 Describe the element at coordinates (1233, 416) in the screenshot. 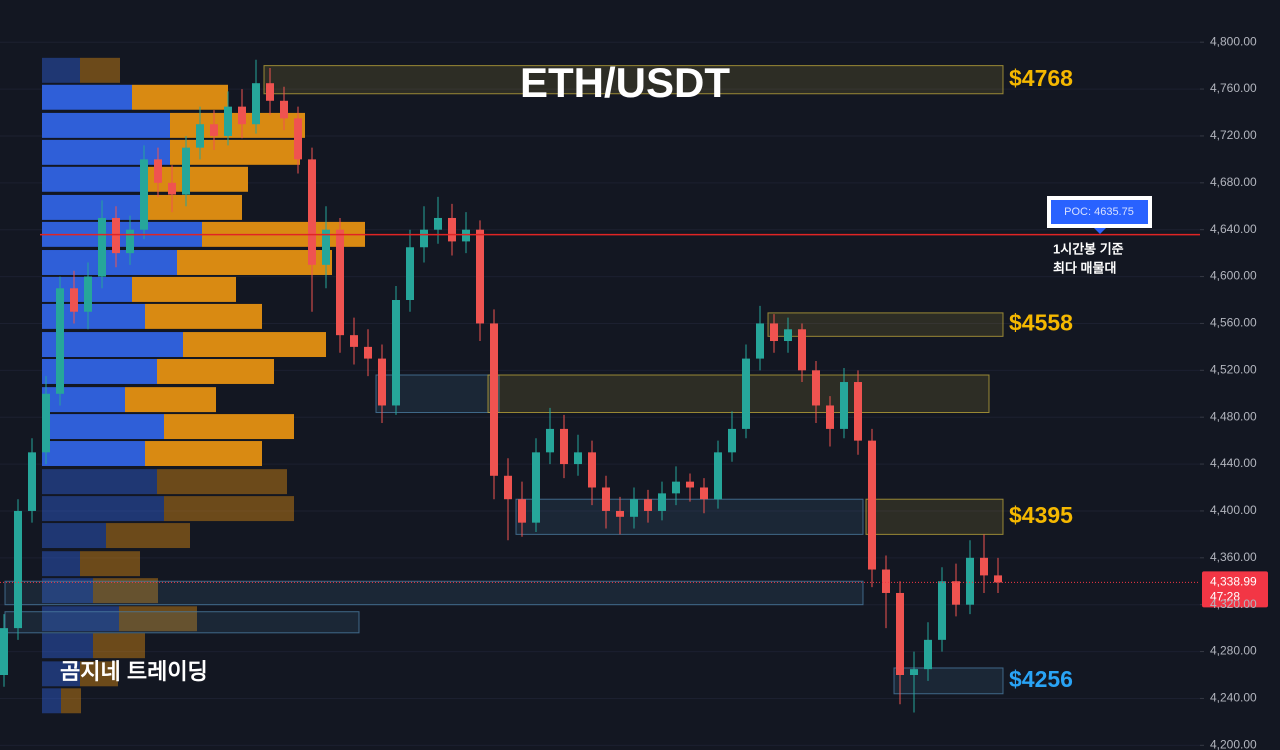

I see `y-tick-label: 4,480.00` at that location.